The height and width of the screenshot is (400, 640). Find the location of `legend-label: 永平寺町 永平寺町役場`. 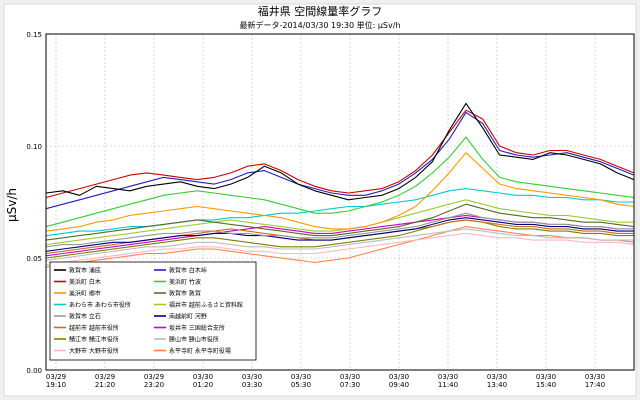

legend-label: 永平寺町 永平寺町役場 is located at coordinates (200, 351).